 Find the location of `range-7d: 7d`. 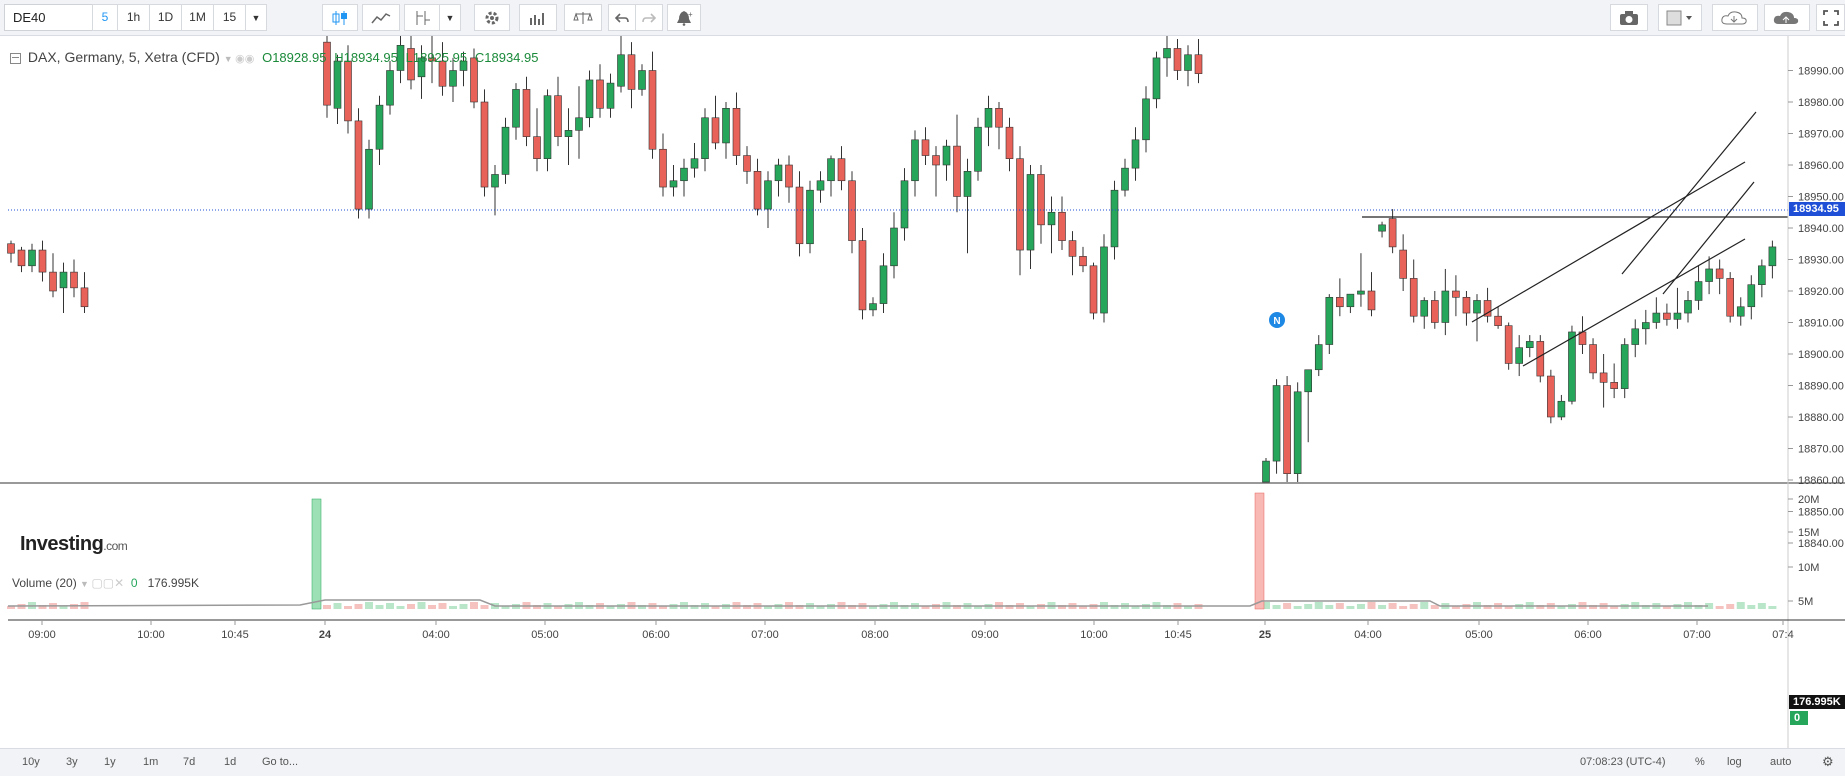

range-7d: 7d is located at coordinates (189, 762).